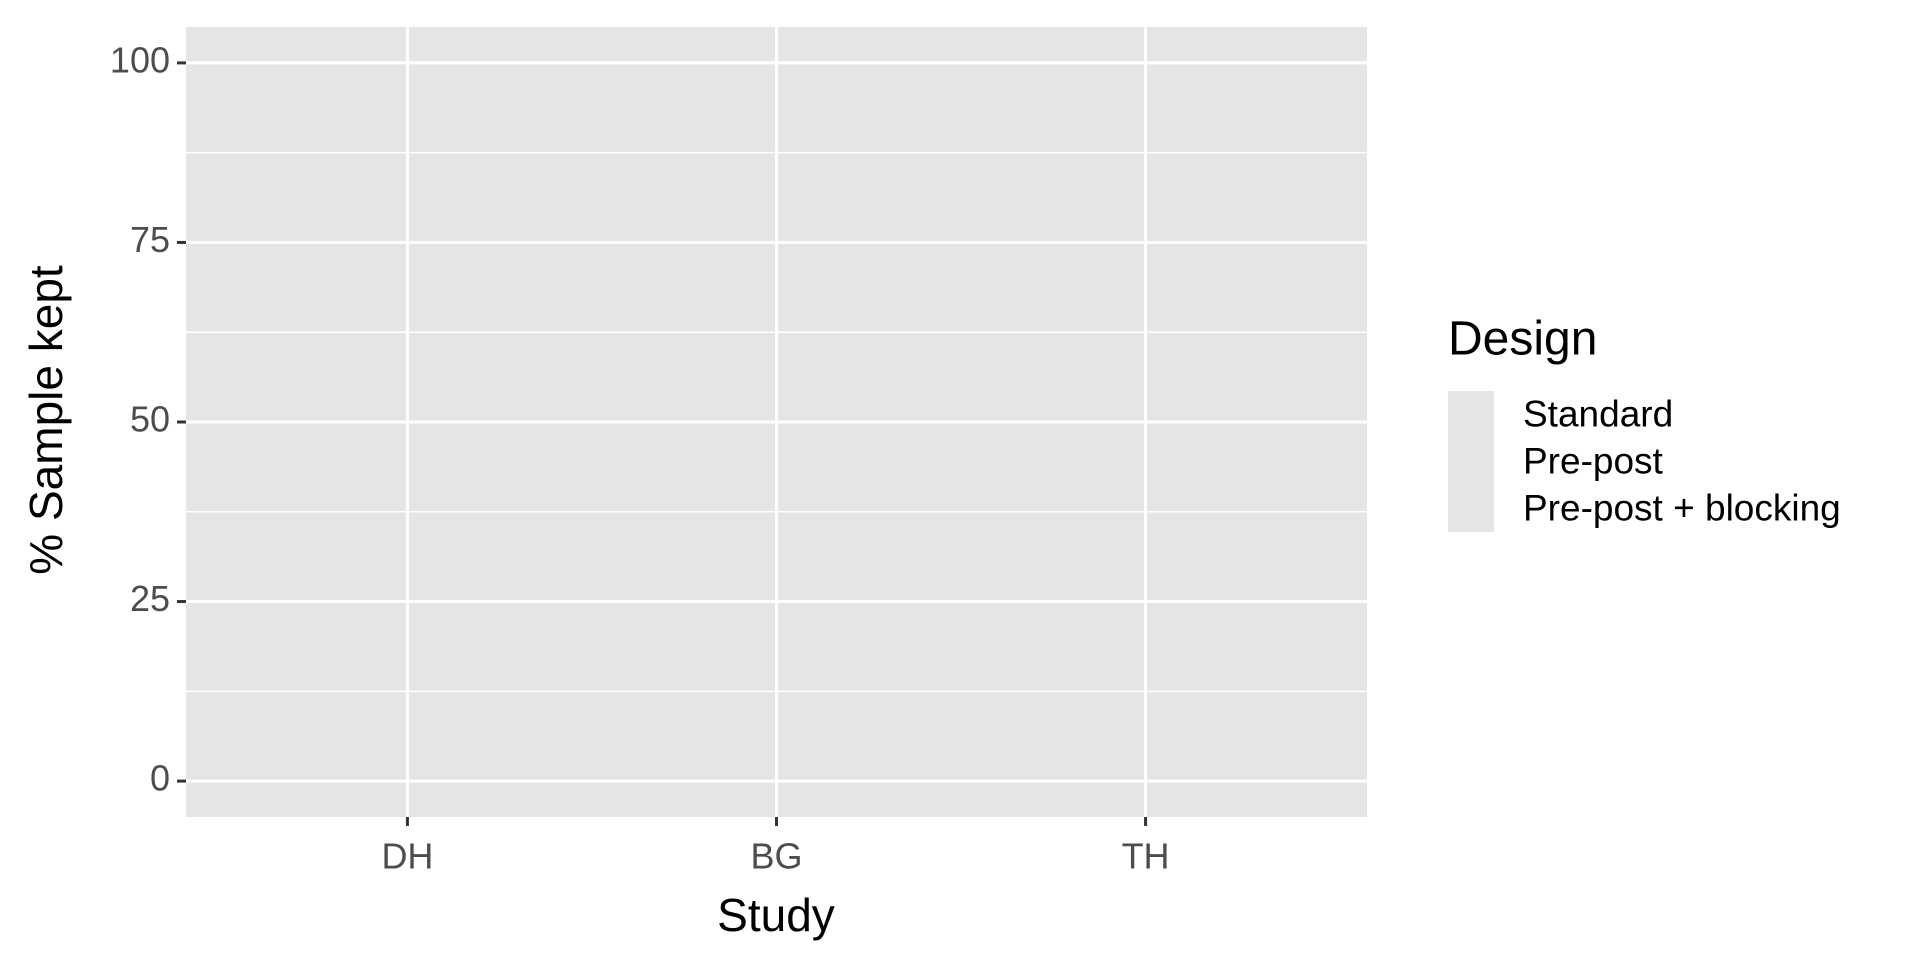  I want to click on y-tick-label: 75, so click(150, 239).